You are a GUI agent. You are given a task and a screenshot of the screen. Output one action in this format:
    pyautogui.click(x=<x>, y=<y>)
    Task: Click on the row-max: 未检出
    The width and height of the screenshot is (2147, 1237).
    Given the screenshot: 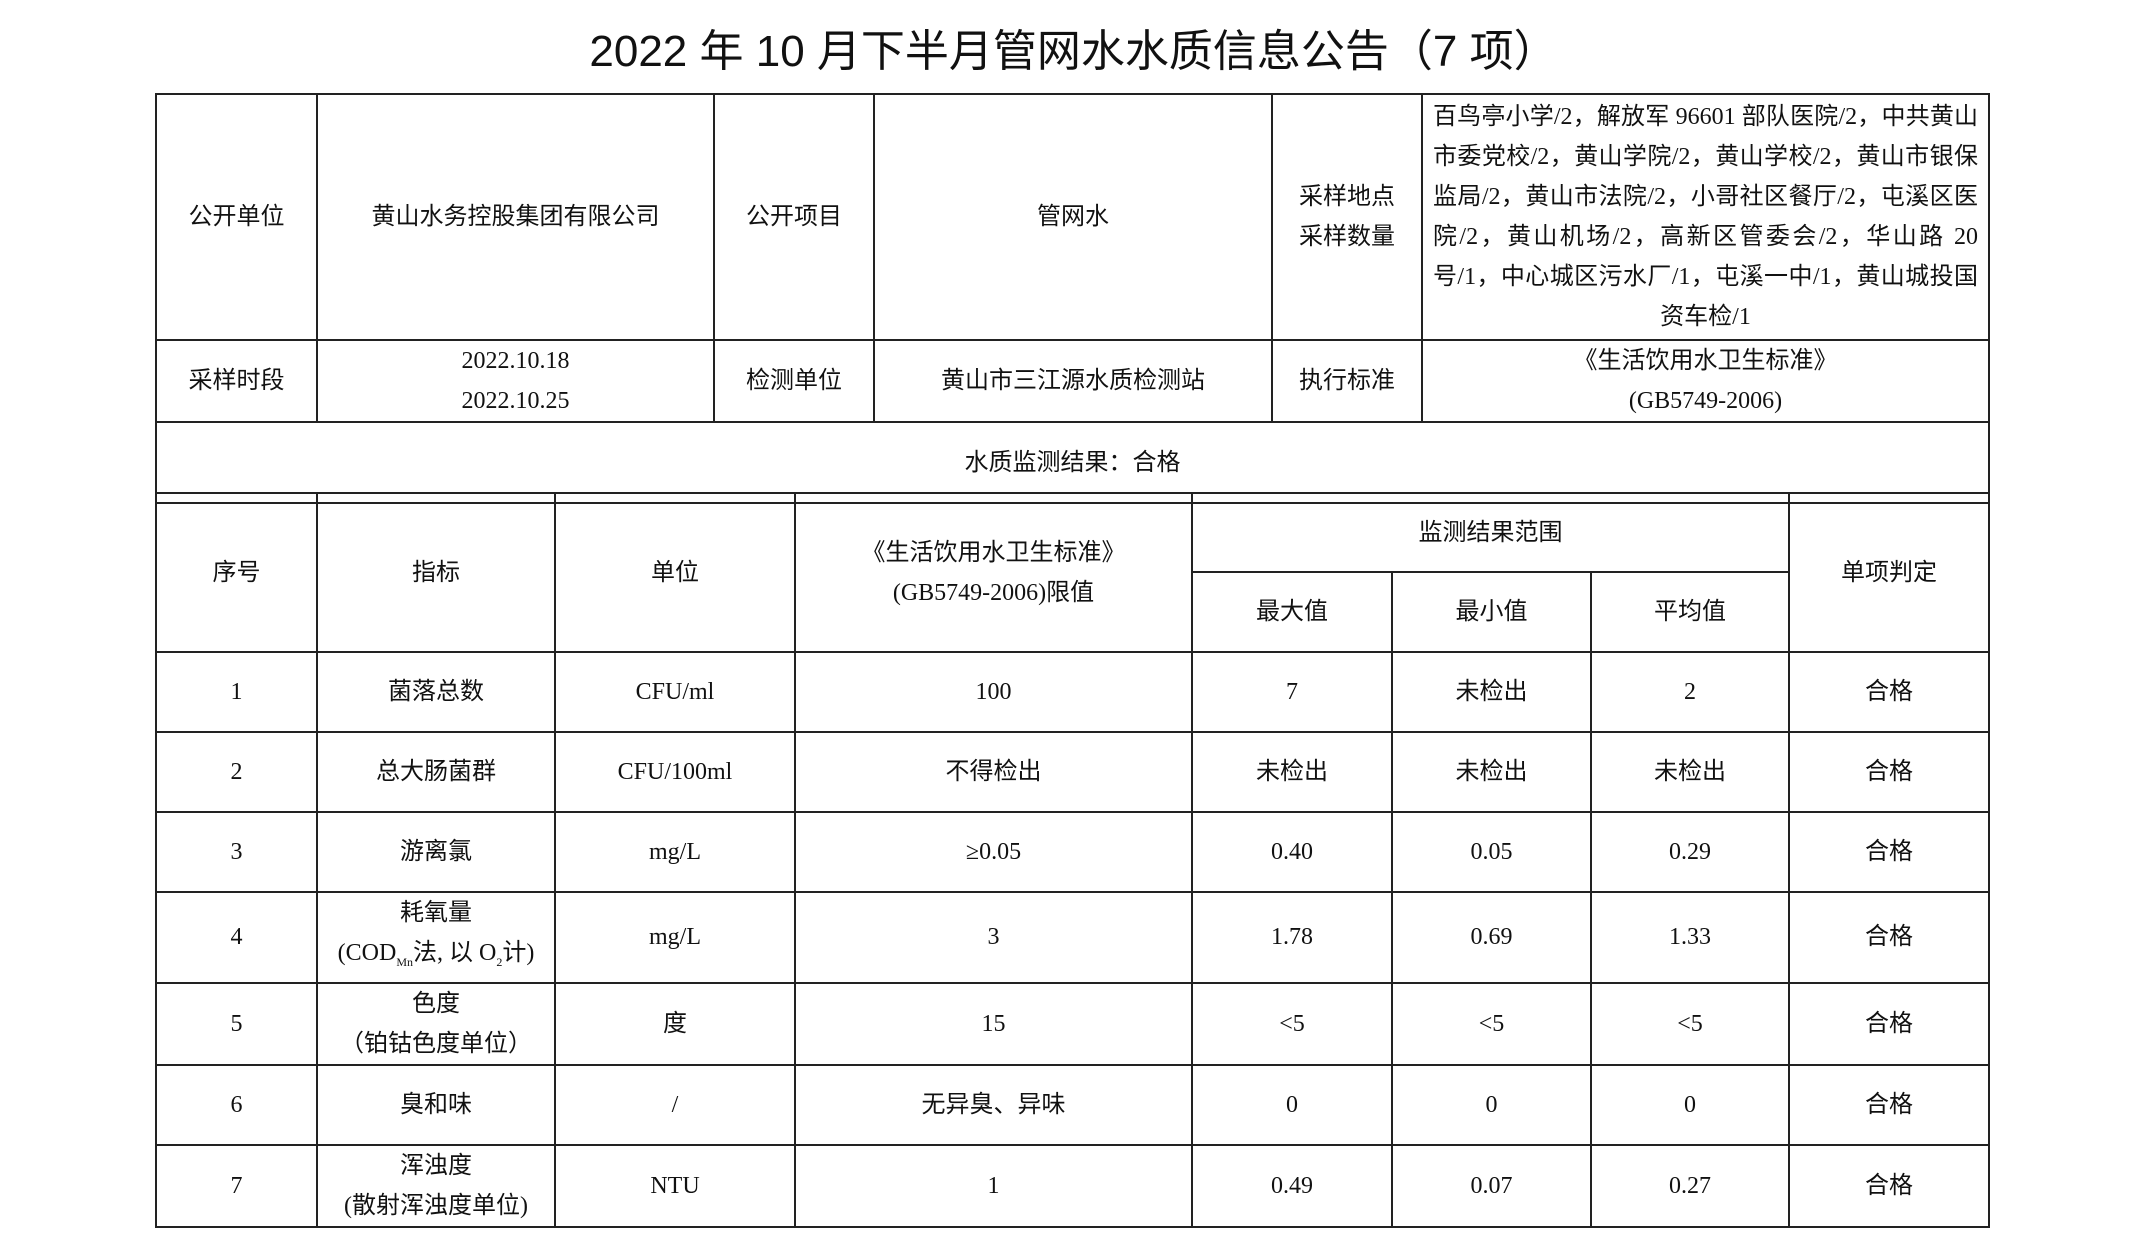 What is the action you would take?
    pyautogui.click(x=1292, y=772)
    